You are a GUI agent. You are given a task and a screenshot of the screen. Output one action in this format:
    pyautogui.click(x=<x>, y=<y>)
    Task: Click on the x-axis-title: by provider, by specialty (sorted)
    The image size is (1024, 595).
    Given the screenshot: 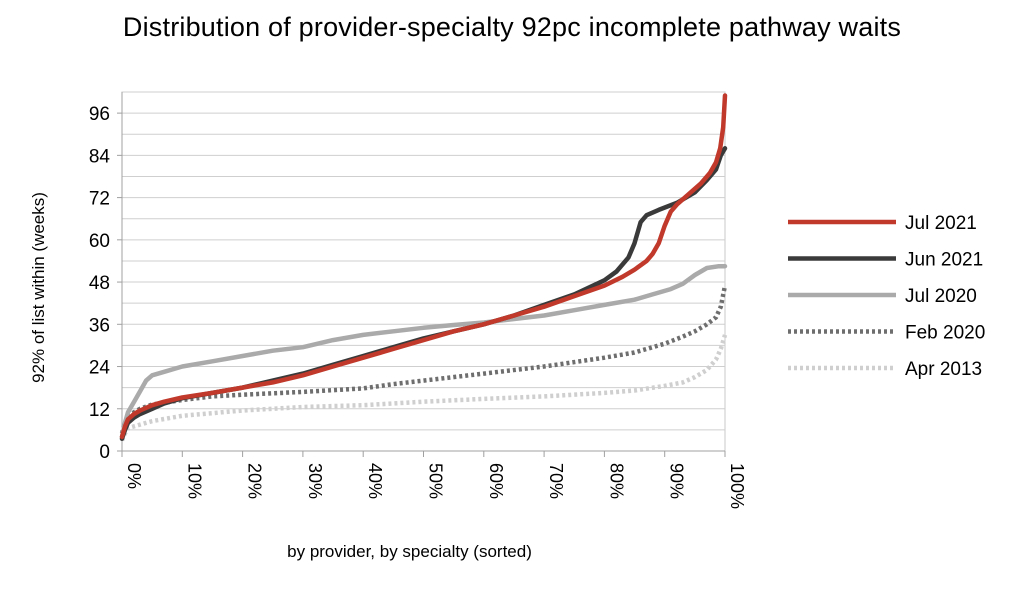 What is the action you would take?
    pyautogui.click(x=409, y=551)
    